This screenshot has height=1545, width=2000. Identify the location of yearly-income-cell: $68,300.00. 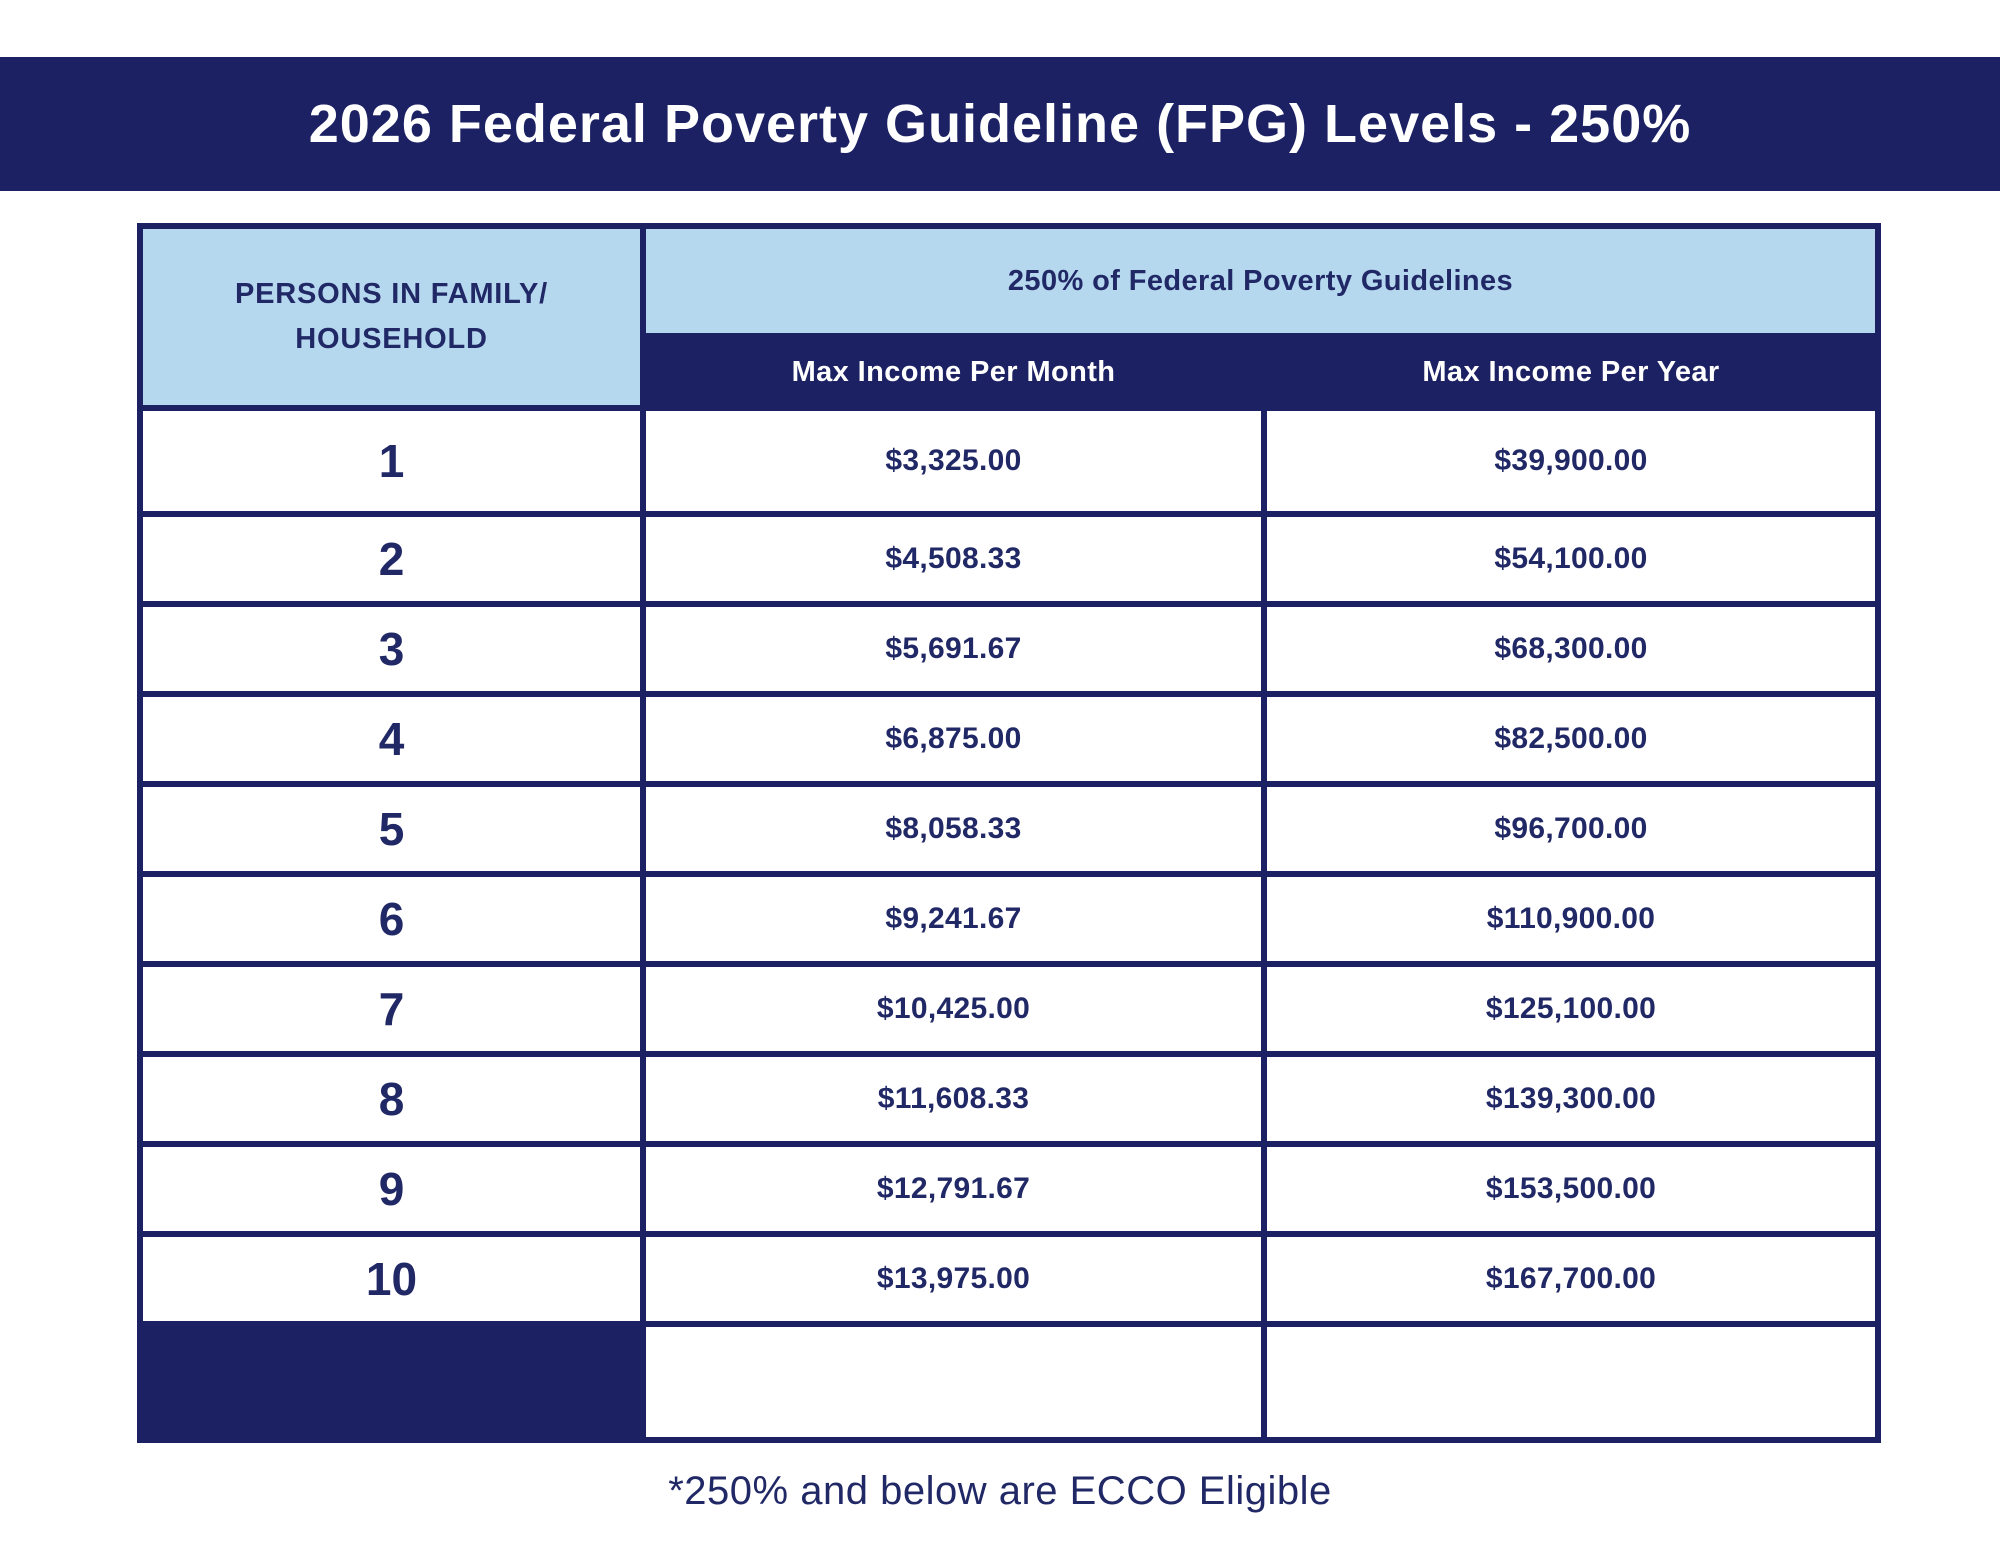
(1571, 649).